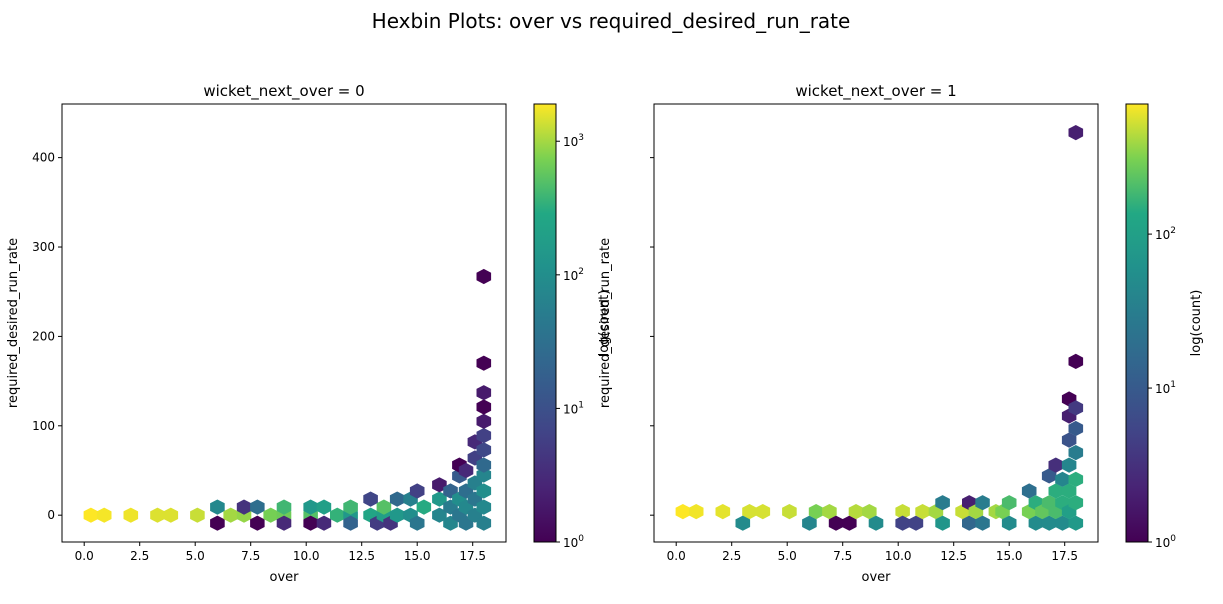 This screenshot has height=604, width=1223. I want to click on y-tick-label: 200, so click(43, 336).